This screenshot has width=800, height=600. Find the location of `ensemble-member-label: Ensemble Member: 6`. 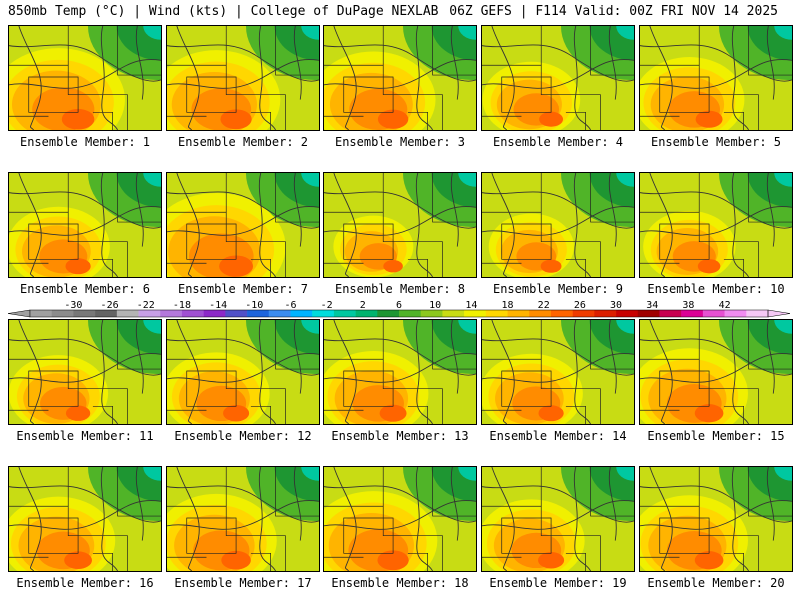

ensemble-member-label: Ensemble Member: 6 is located at coordinates (85, 289).